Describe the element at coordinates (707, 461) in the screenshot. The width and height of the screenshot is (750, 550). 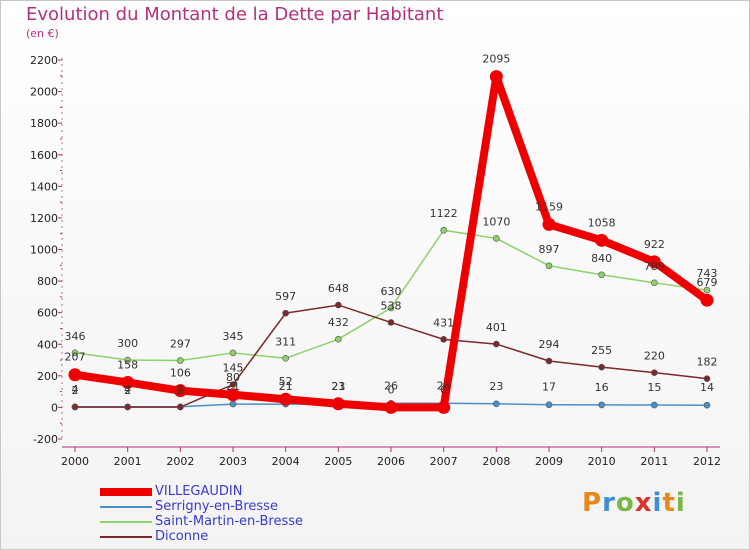
I see `x-tick-label: 2012` at that location.